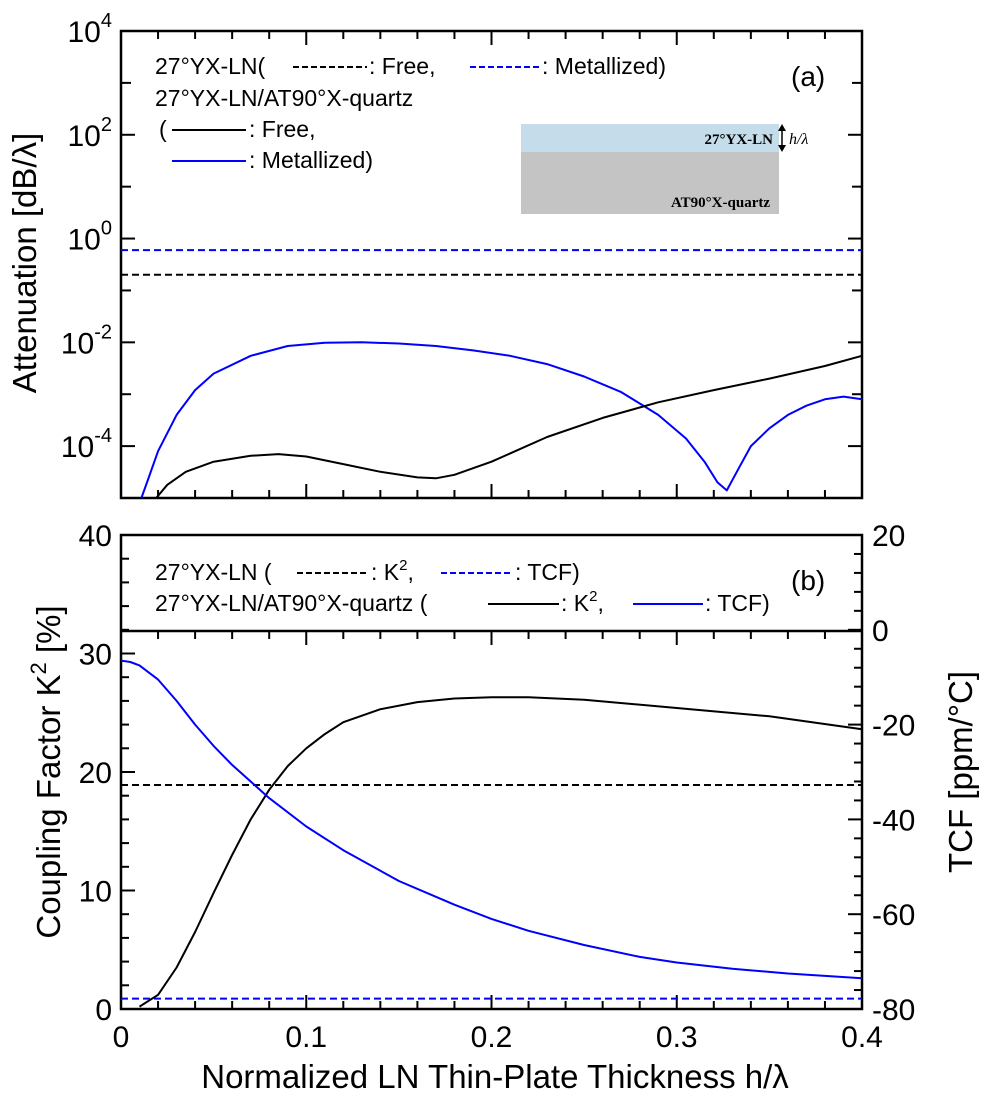 The width and height of the screenshot is (994, 1095). What do you see at coordinates (492, 1037) in the screenshot?
I see `panel-b-x-tick-label: 0.2` at bounding box center [492, 1037].